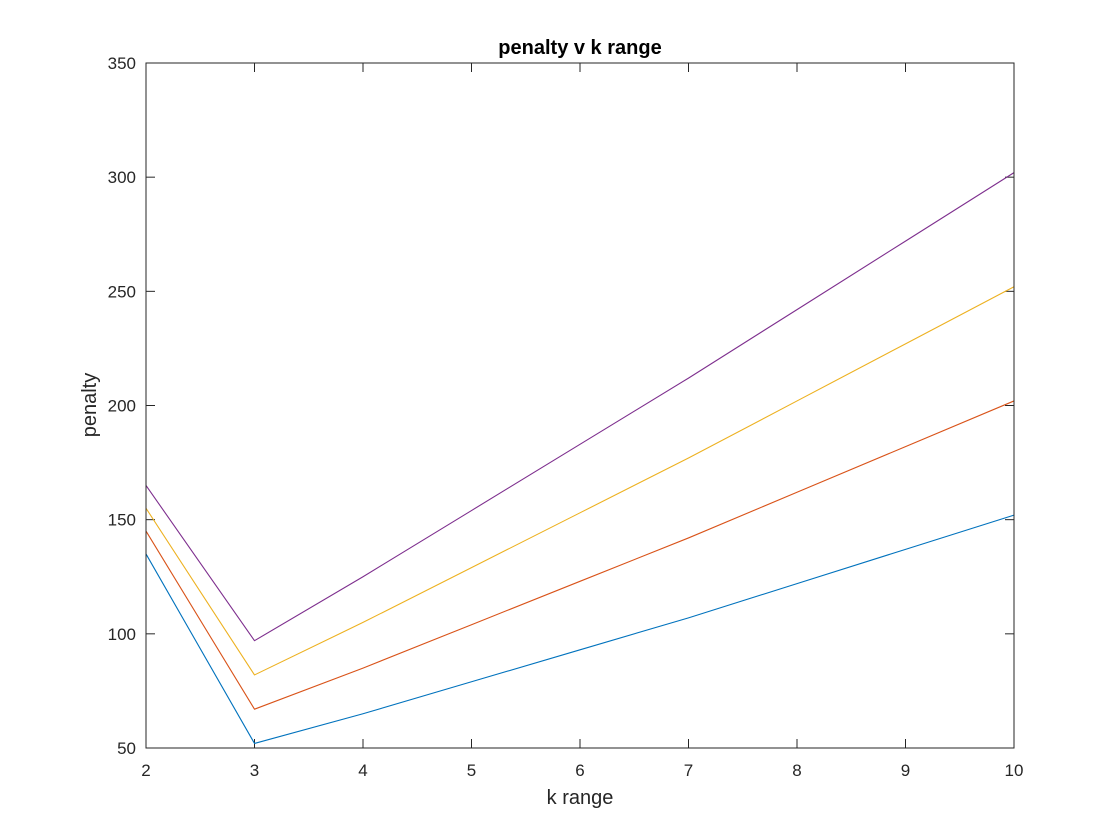 This screenshot has width=1120, height=840. What do you see at coordinates (90, 405) in the screenshot?
I see `y-axis-label: penalty` at bounding box center [90, 405].